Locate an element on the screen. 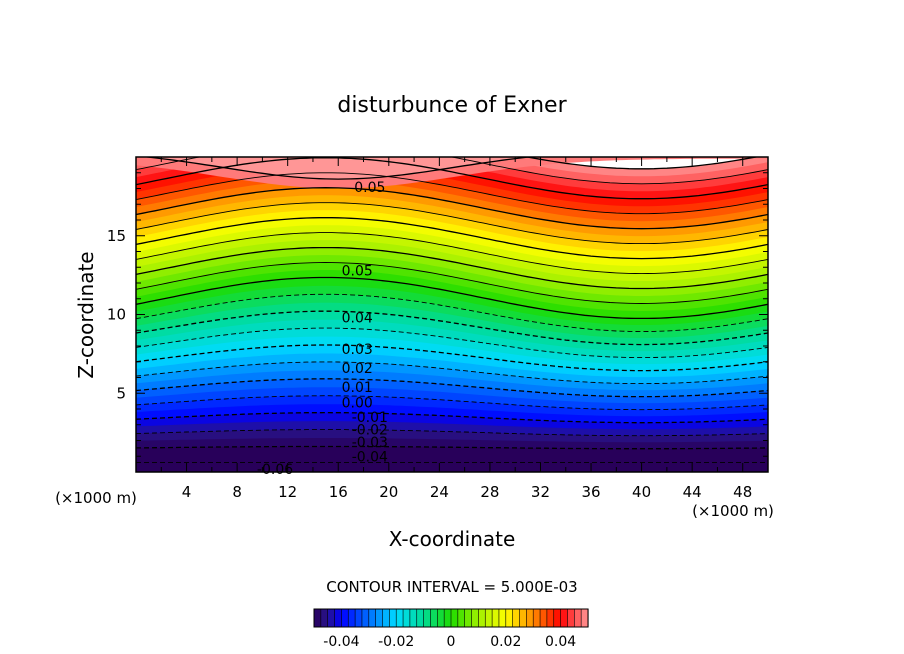 The width and height of the screenshot is (904, 654). contour-interval-text: CONTOUR INTERVAL = 5.000E-03 is located at coordinates (451, 587).